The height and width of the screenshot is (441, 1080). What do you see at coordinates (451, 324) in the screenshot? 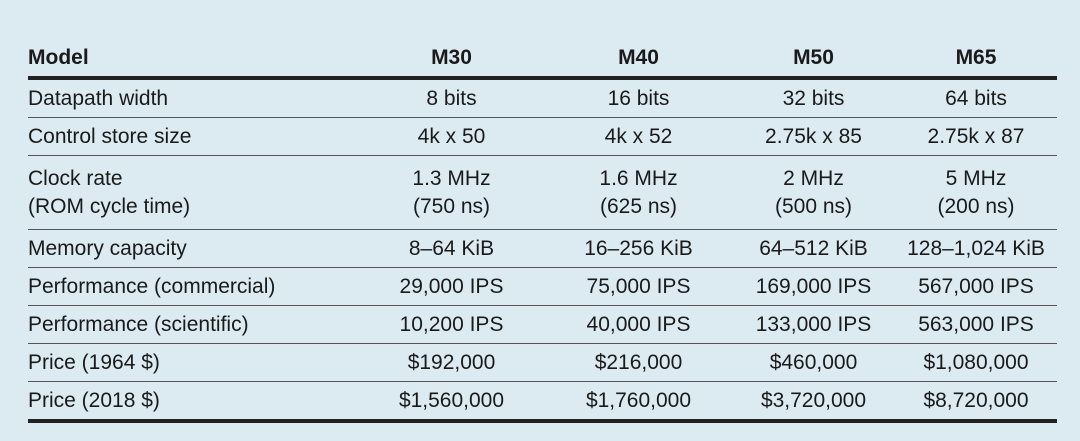
I see `cell-value: 10,200 IPS` at bounding box center [451, 324].